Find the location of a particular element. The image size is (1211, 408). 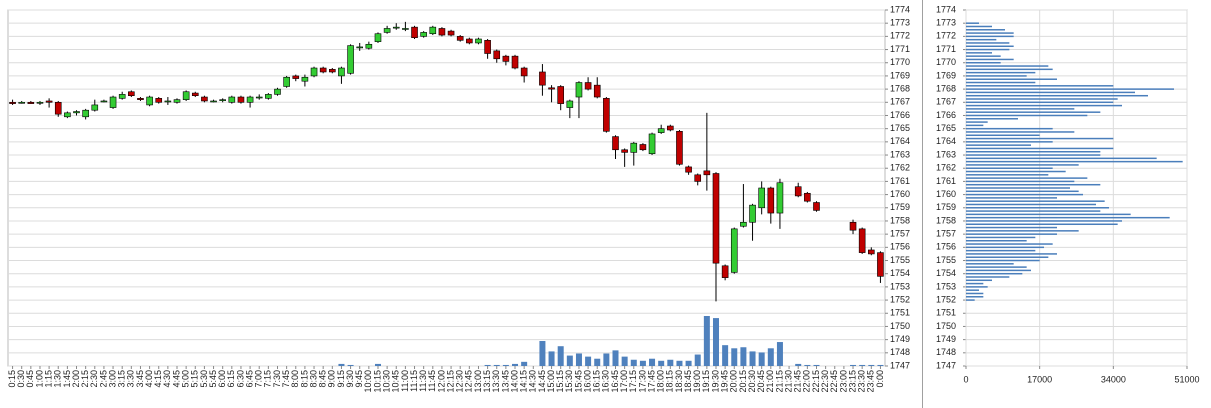

x-tick-label: 16:00 is located at coordinates (587, 381).